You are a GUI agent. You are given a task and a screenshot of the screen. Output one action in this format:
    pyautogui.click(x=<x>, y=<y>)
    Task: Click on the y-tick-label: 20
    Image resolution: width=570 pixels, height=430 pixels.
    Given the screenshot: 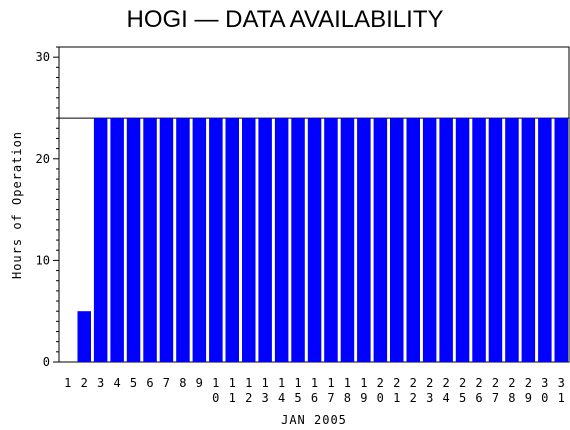 What is the action you would take?
    pyautogui.click(x=43, y=159)
    